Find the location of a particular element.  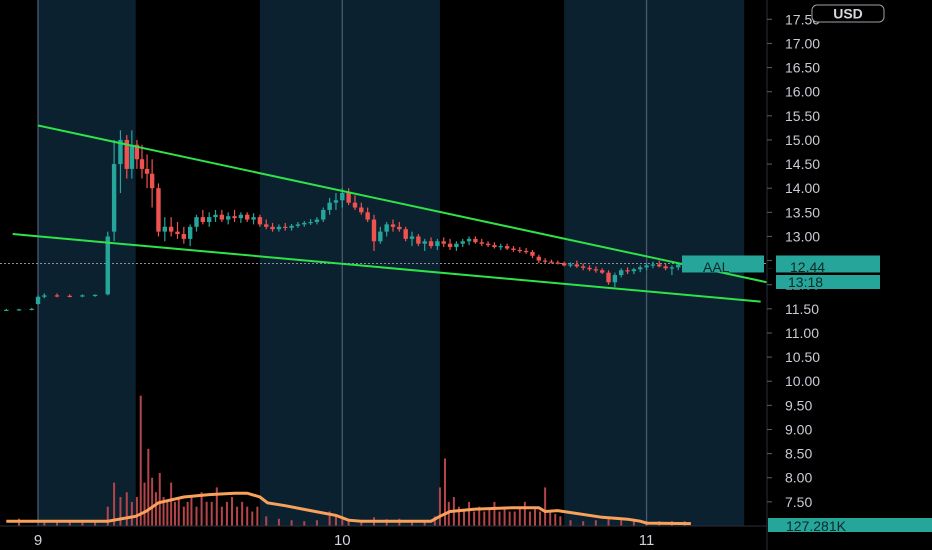

price-tick-label: 15.00 is located at coordinates (802, 140).